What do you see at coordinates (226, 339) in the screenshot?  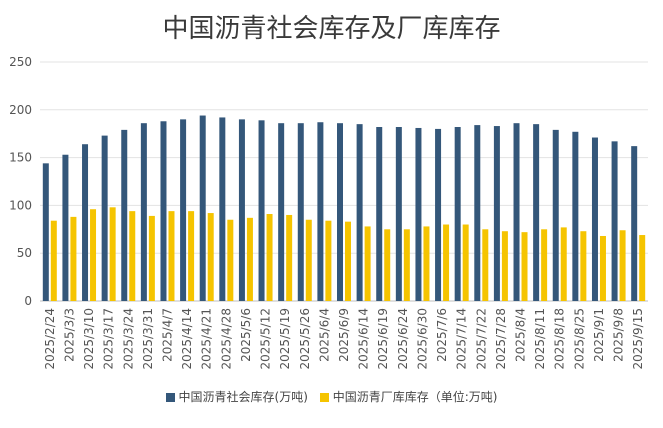 I see `x-tick-label: 2025/4/28` at bounding box center [226, 339].